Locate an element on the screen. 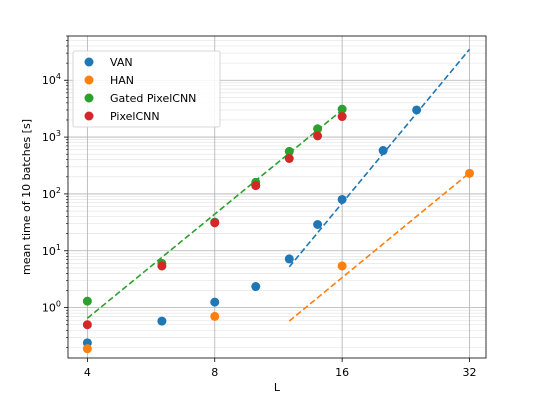  x-axis-label: L is located at coordinates (277, 387).